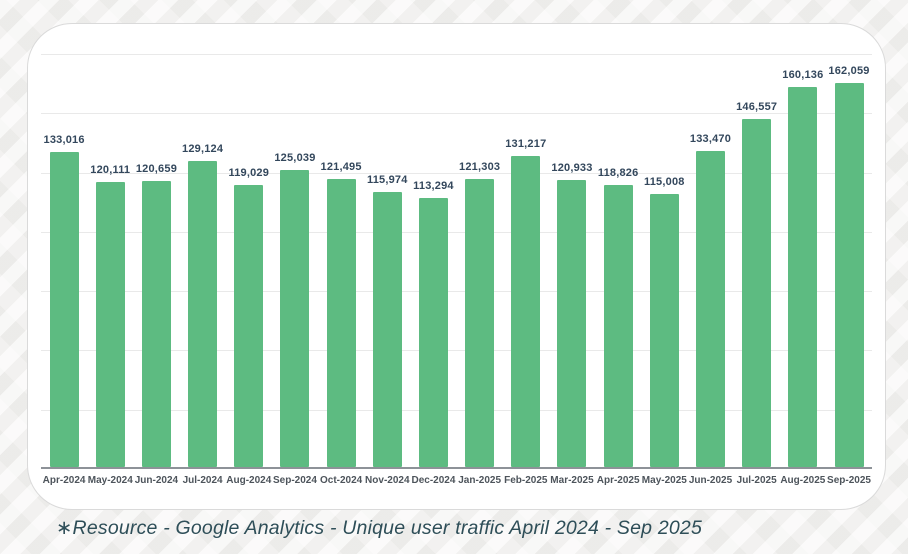  I want to click on bar-group-Jan-2025: 121,303, so click(480, 240).